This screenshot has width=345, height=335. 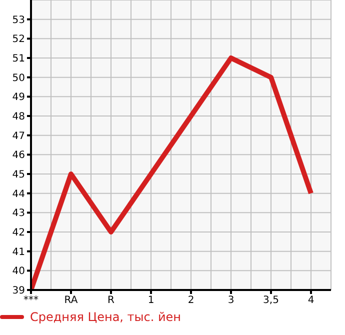 What do you see at coordinates (191, 300) in the screenshot?
I see `x-tick-label: 2` at bounding box center [191, 300].